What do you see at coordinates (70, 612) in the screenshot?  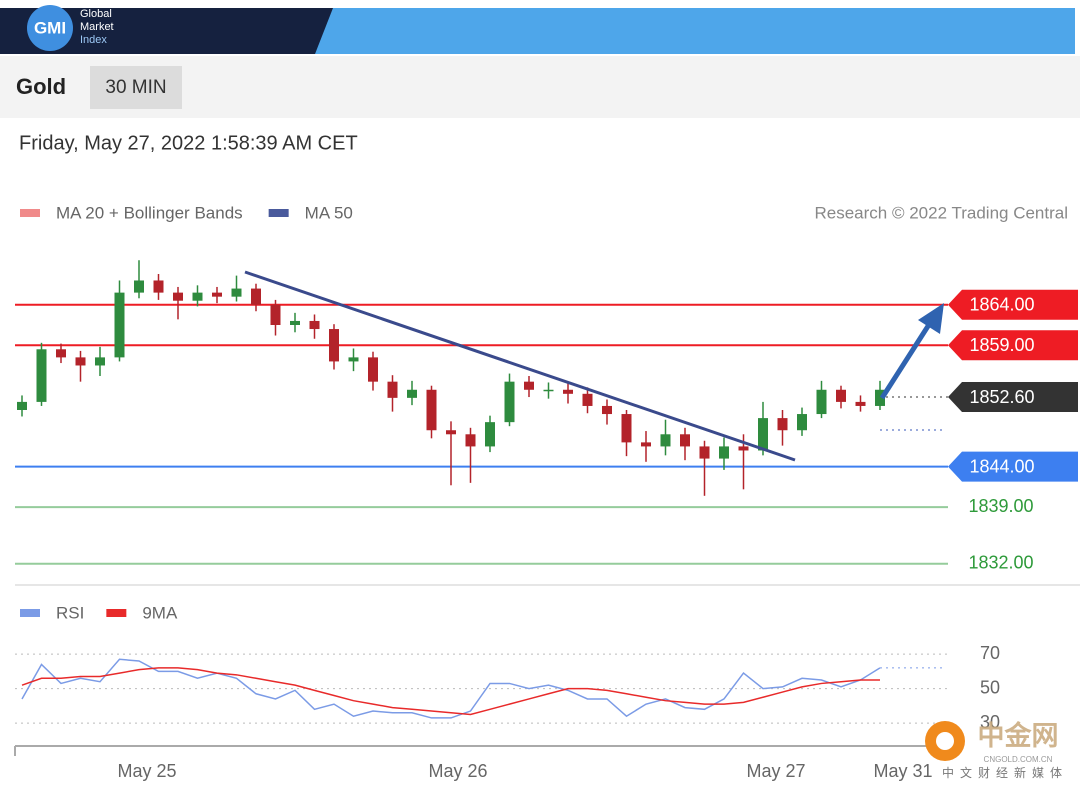 I see `legend-label: RSI` at bounding box center [70, 612].